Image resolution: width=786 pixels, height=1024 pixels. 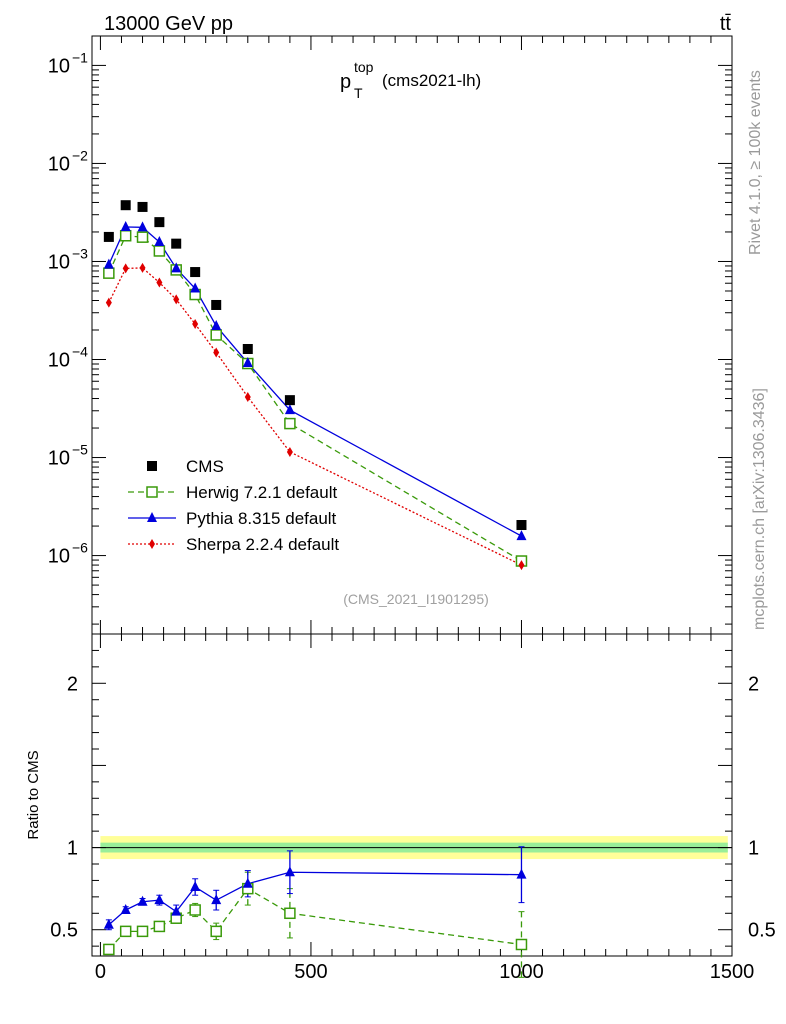 I want to click on legend-label: Pythia 8.315 default, so click(x=261, y=518).